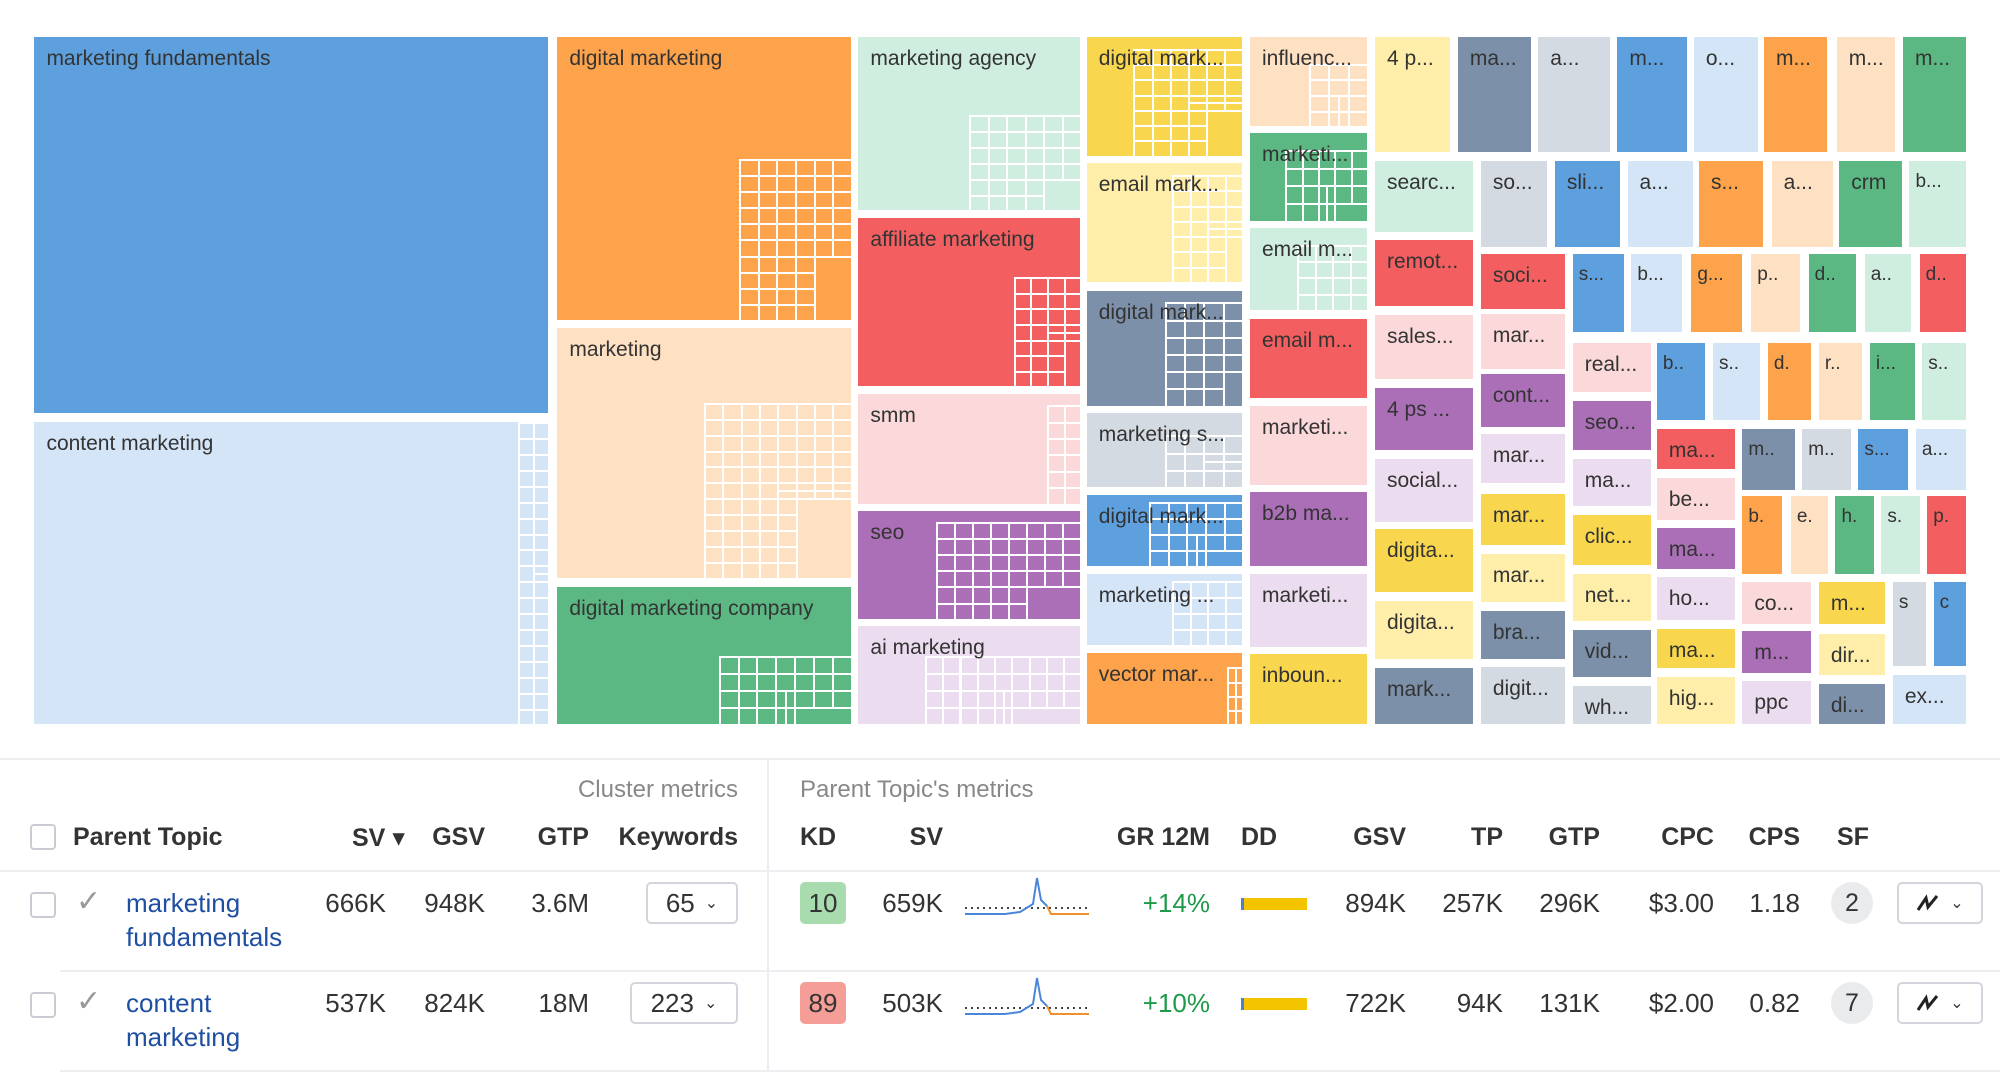 The width and height of the screenshot is (2000, 1072). What do you see at coordinates (1949, 623) in the screenshot?
I see `treemap-tile: c` at bounding box center [1949, 623].